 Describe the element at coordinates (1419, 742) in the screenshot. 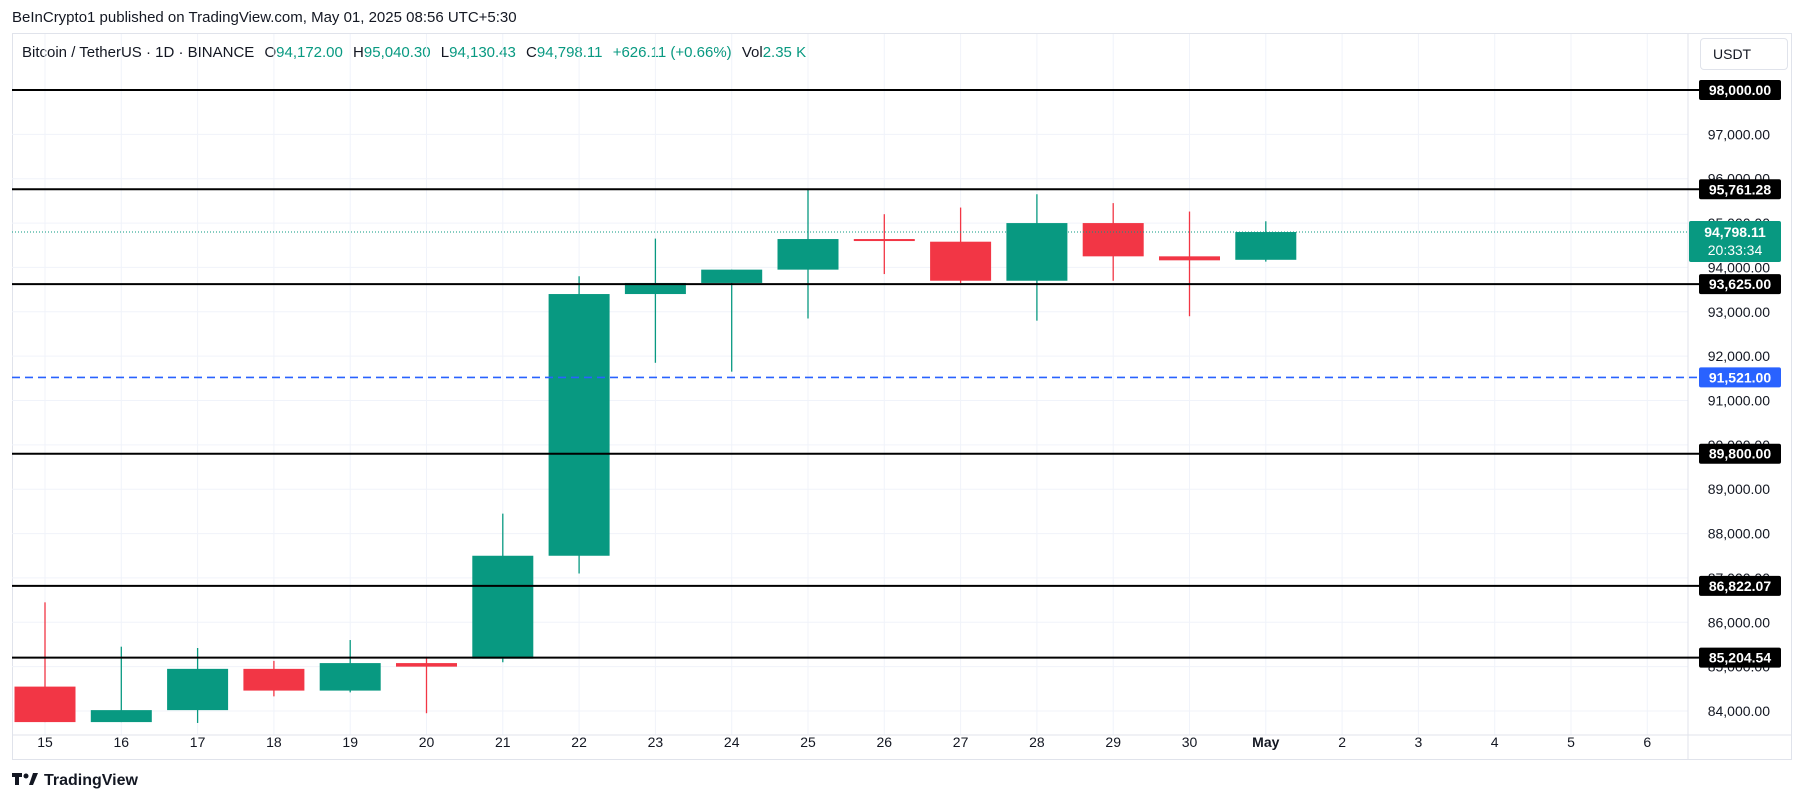

I see `x-tick-label: 3` at that location.